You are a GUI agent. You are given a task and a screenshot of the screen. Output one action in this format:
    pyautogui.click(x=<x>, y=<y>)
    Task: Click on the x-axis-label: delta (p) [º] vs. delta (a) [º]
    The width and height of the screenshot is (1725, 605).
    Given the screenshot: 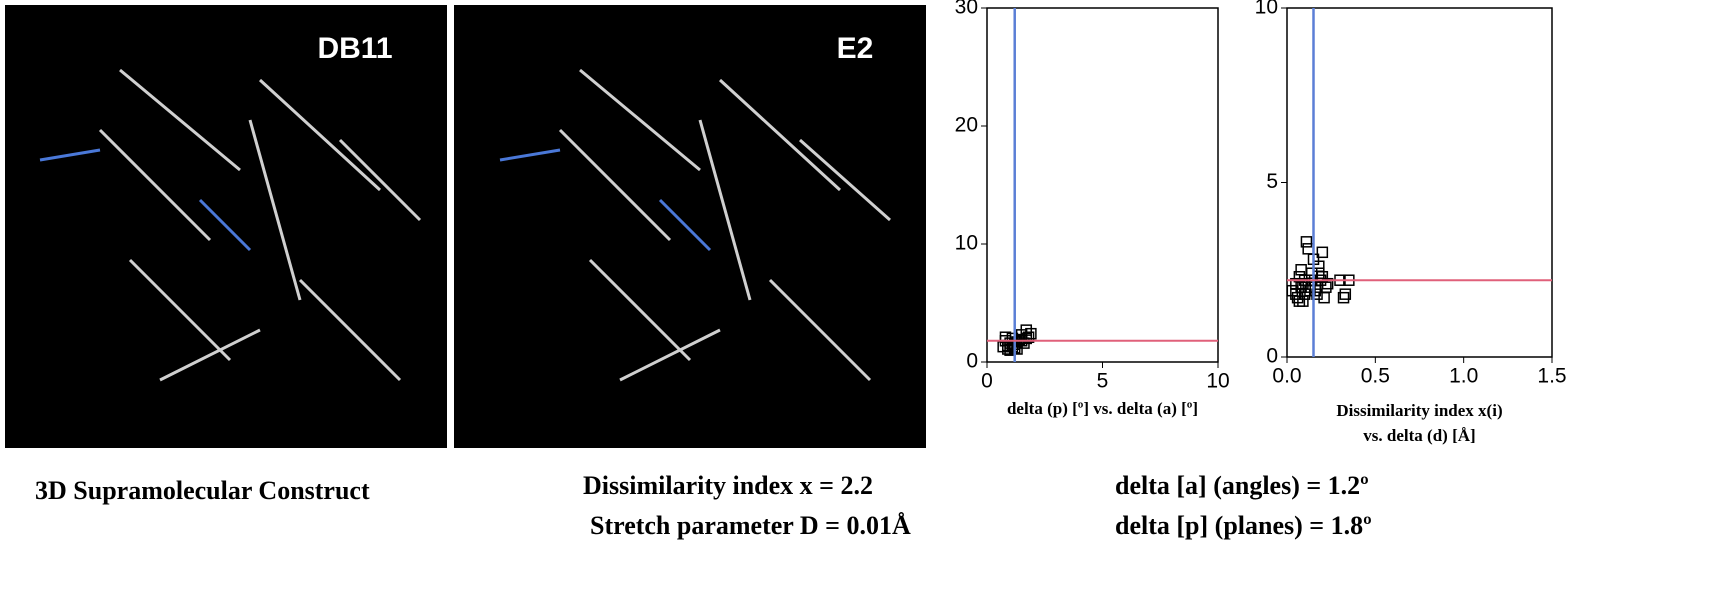 What is the action you would take?
    pyautogui.click(x=1102, y=408)
    